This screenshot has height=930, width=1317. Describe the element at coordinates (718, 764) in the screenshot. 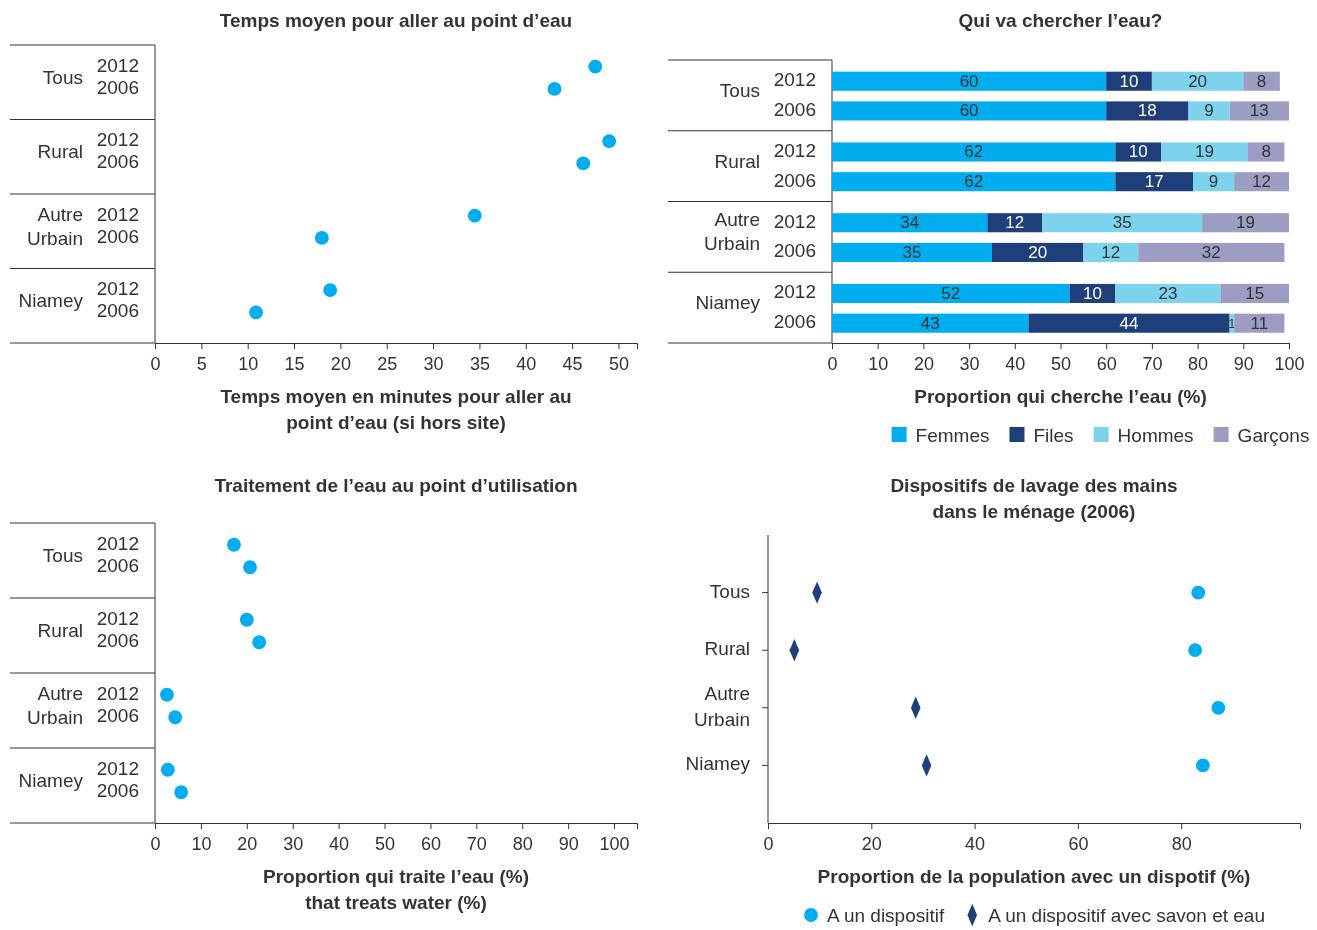

I see `y-tick-label: Niamey` at that location.